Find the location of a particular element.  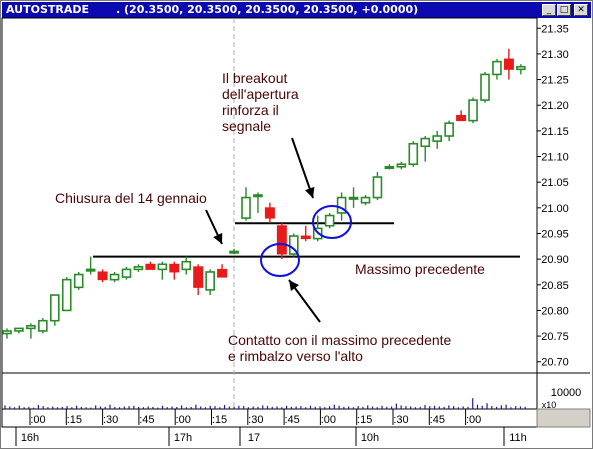

maximize-button: □ is located at coordinates (564, 10).